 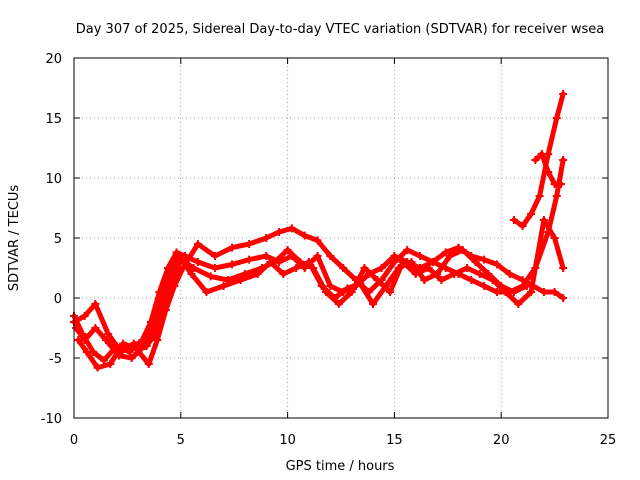 What do you see at coordinates (53, 179) in the screenshot?
I see `y-tick-label: 10` at bounding box center [53, 179].